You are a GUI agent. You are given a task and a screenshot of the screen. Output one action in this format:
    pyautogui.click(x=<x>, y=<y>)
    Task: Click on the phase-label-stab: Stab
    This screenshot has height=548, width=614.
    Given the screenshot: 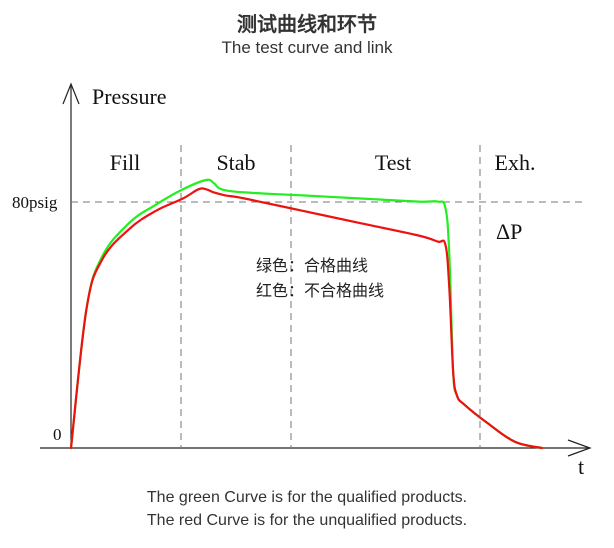 What is the action you would take?
    pyautogui.click(x=235, y=162)
    